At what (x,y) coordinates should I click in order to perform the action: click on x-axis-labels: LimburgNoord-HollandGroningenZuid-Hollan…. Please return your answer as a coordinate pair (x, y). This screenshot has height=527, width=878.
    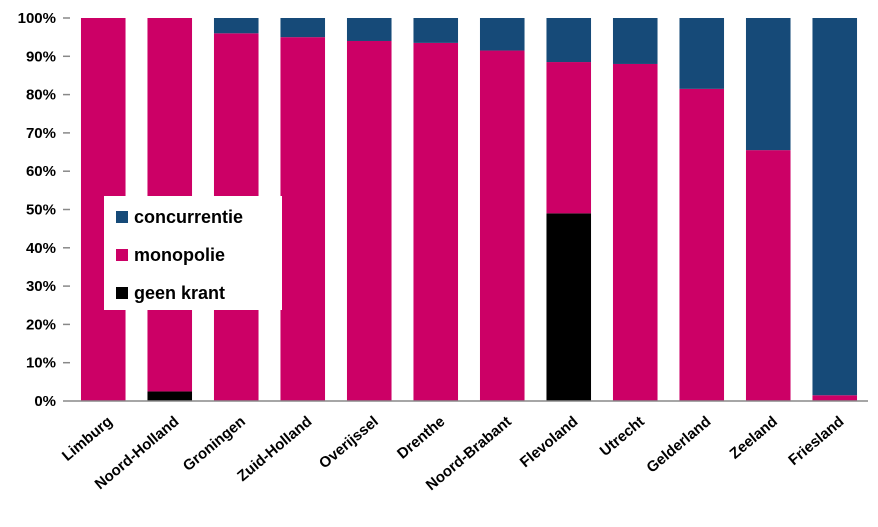
    Looking at the image, I should click on (453, 453).